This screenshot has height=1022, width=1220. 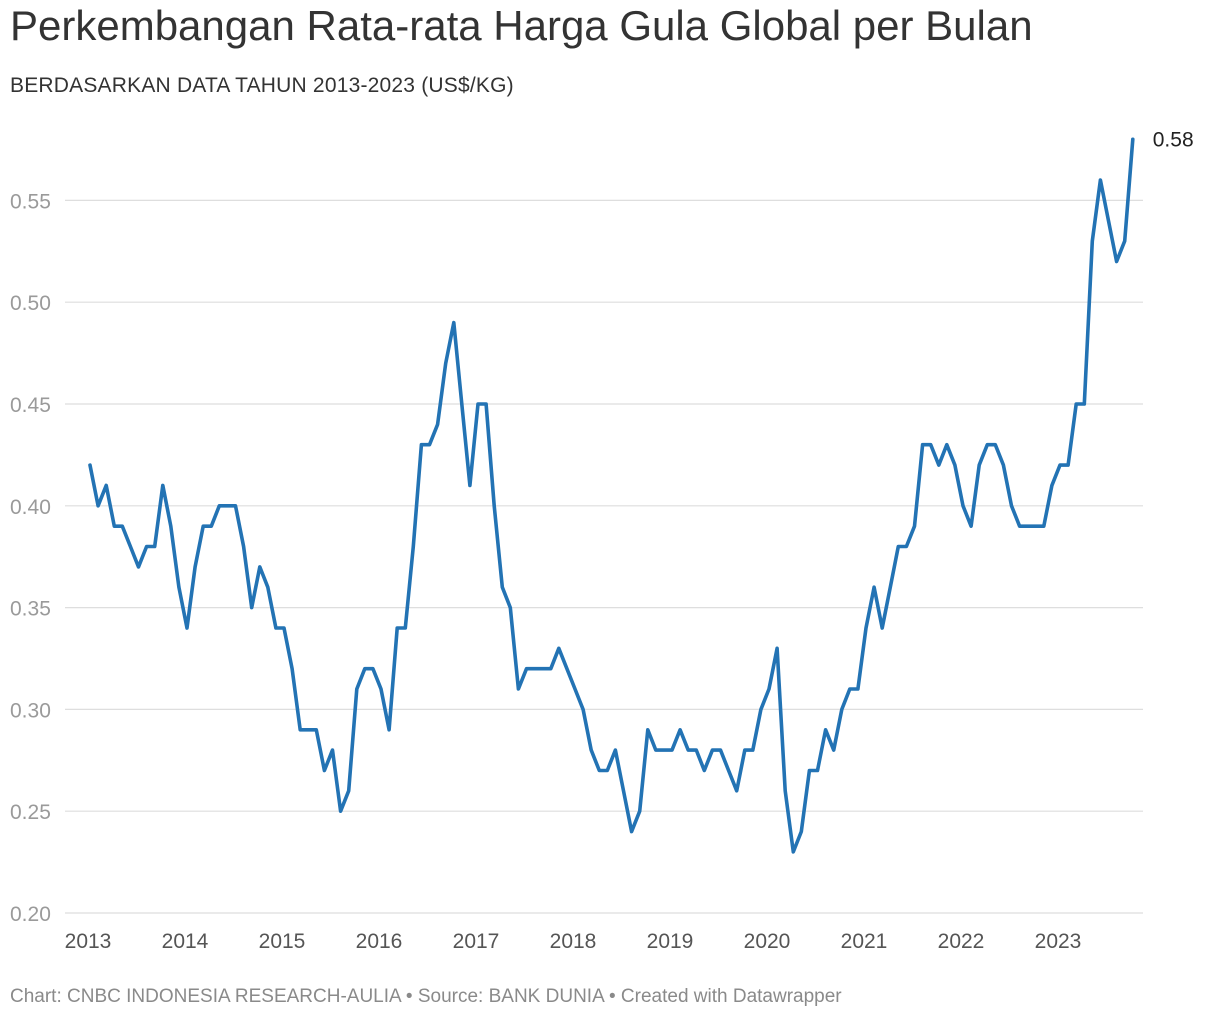 I want to click on y-tick-label: 0.20, so click(x=30, y=914).